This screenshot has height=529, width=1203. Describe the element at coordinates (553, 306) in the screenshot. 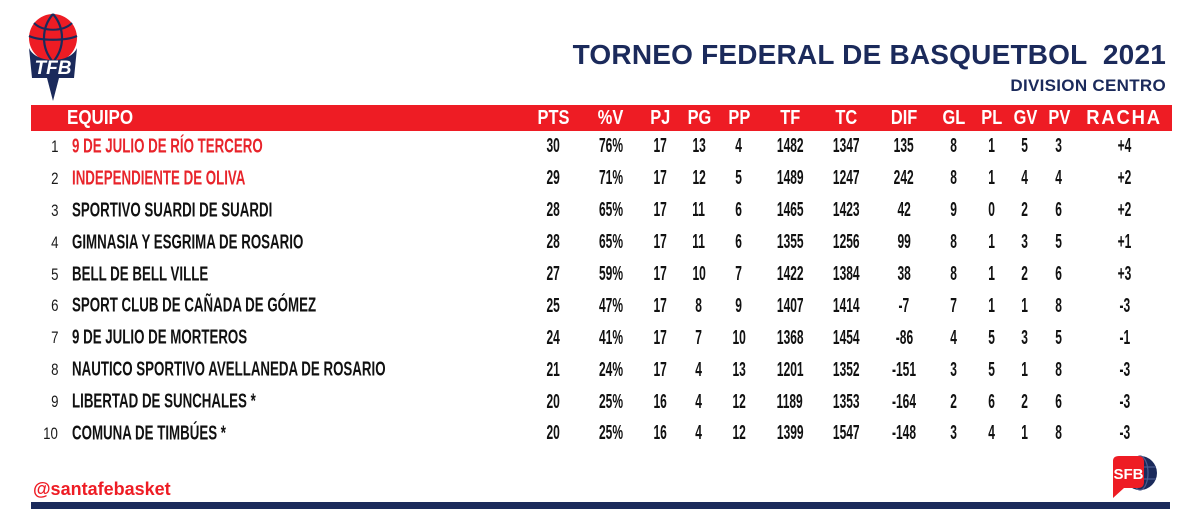

I see `stat-pts: 25` at that location.